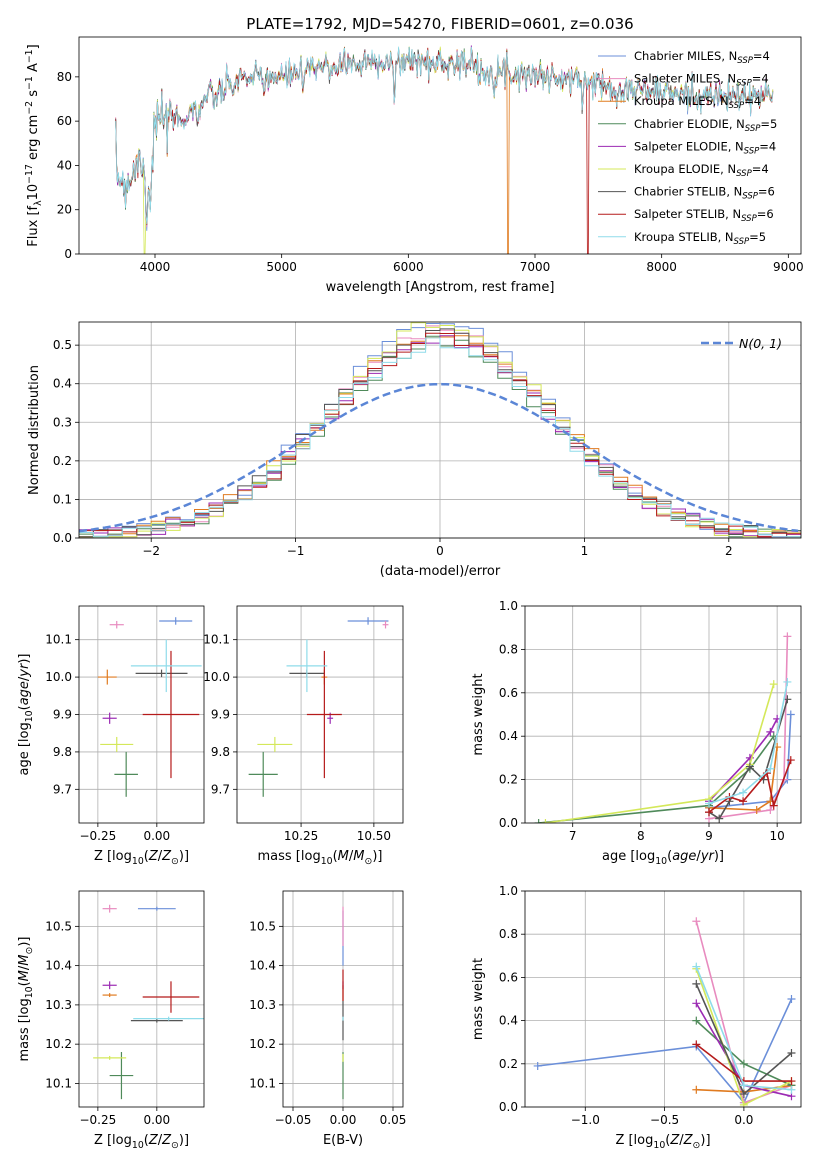 The height and width of the screenshot is (1170, 819). What do you see at coordinates (701, 80) in the screenshot?
I see `legend-entry: Salpeter MILES, NSSP=4` at bounding box center [701, 80].